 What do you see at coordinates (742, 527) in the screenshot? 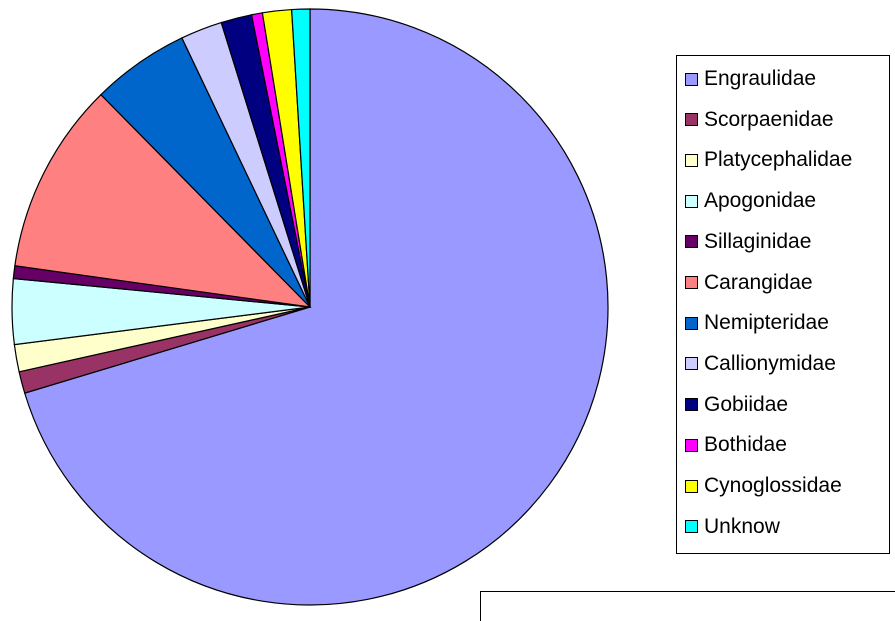
I see `legend-label: Unknow` at bounding box center [742, 527].